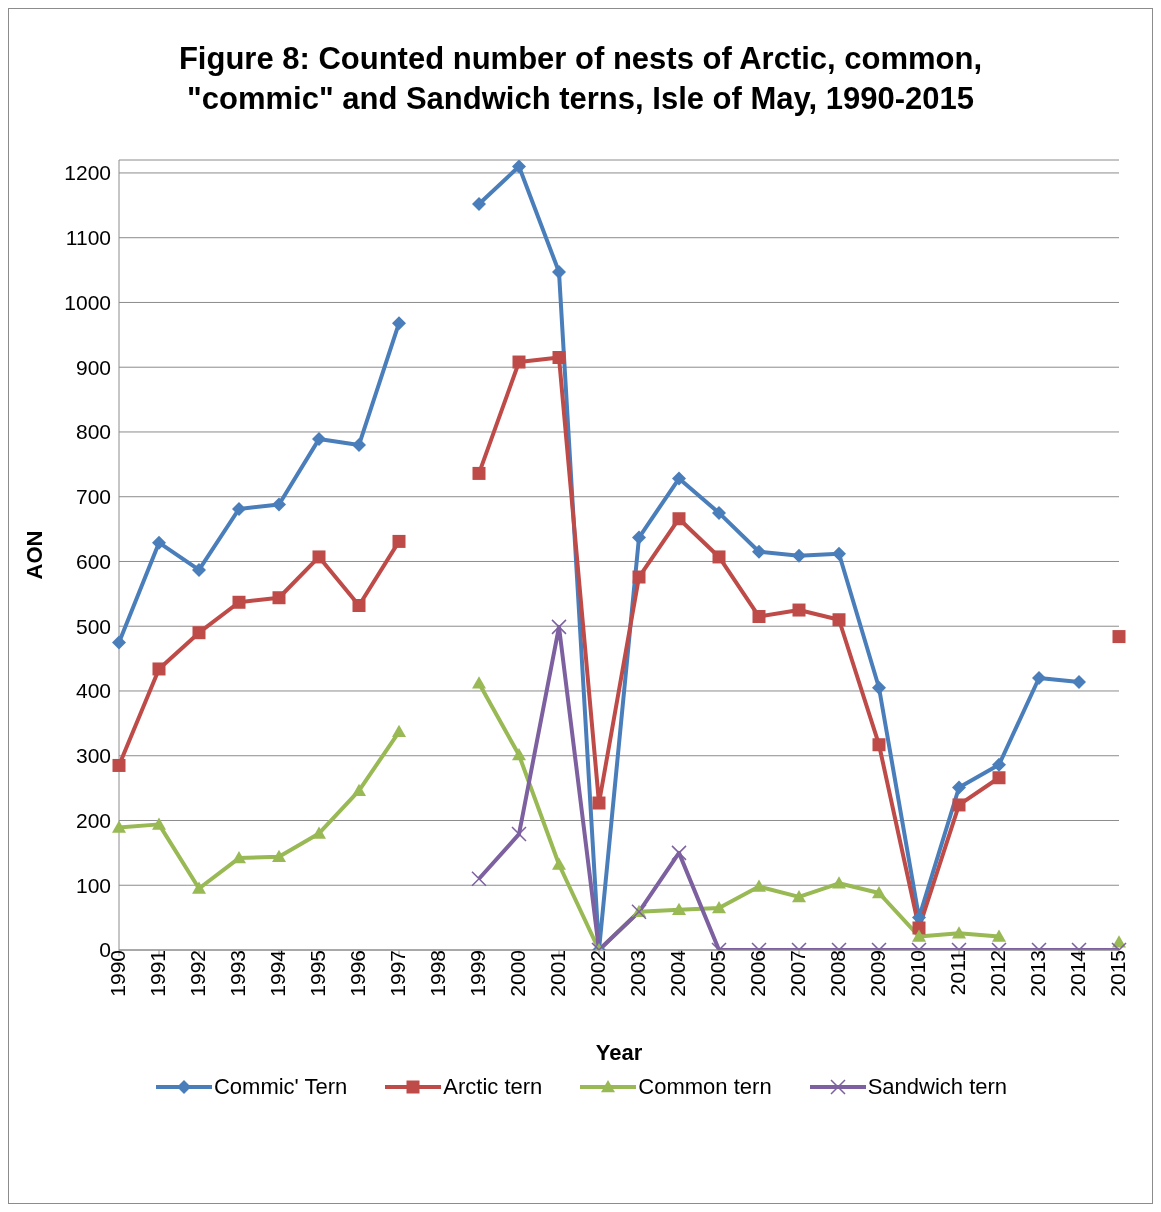  I want to click on x-tick-label: 2007, so click(797, 973).